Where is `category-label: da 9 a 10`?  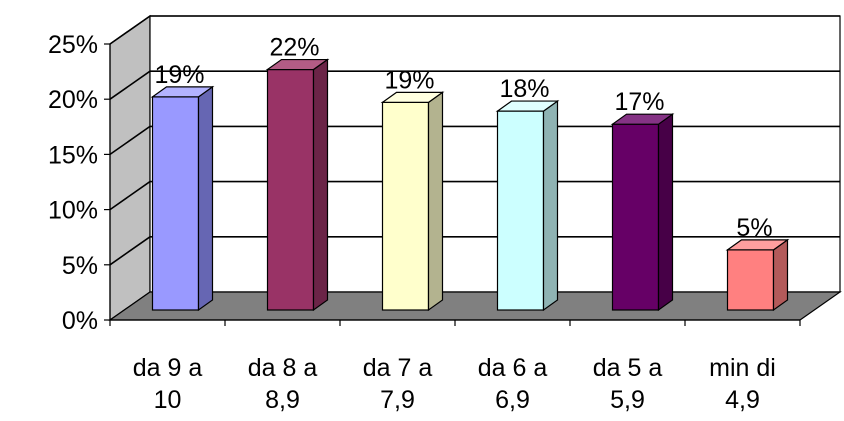
category-label: da 9 a 10 is located at coordinates (168, 384).